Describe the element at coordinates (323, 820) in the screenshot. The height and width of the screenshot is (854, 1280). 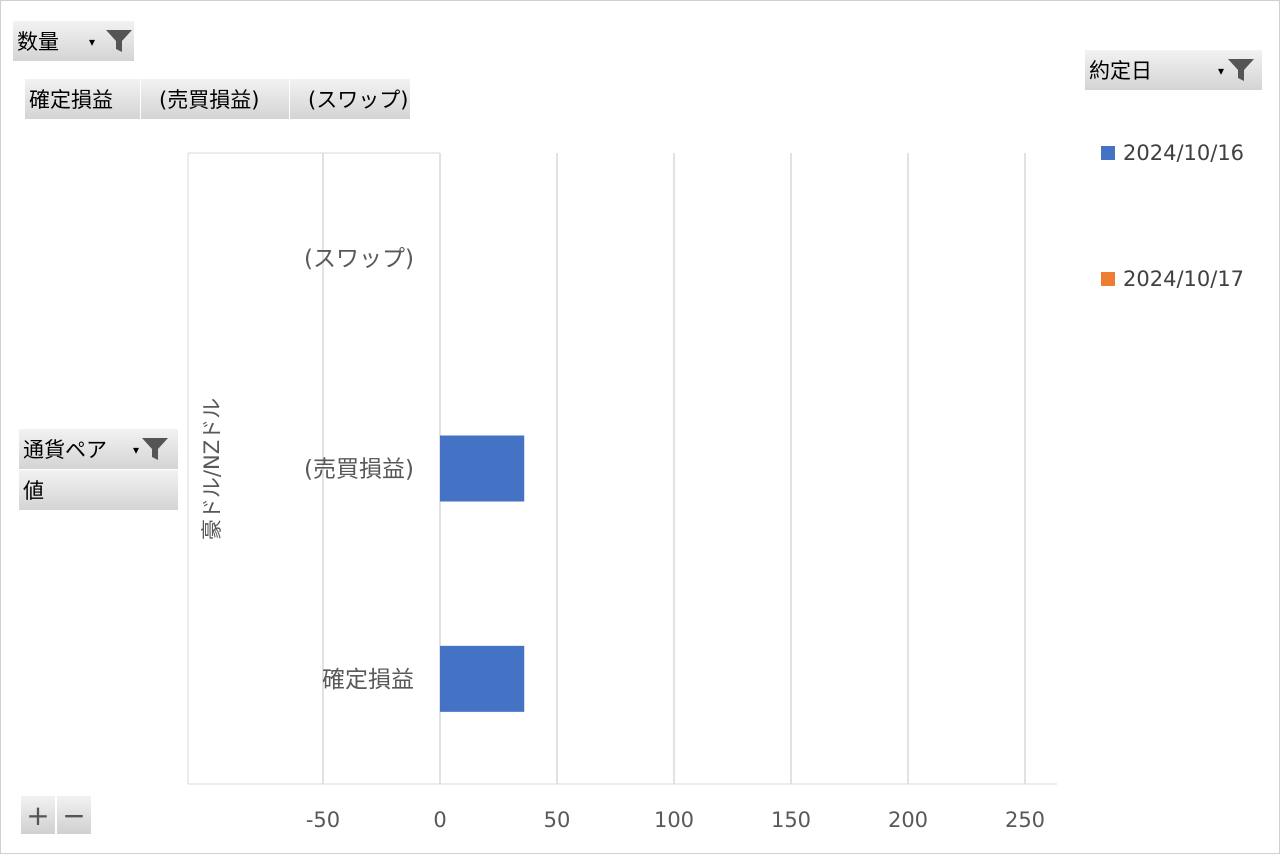
I see `x-tick-label: -50` at that location.